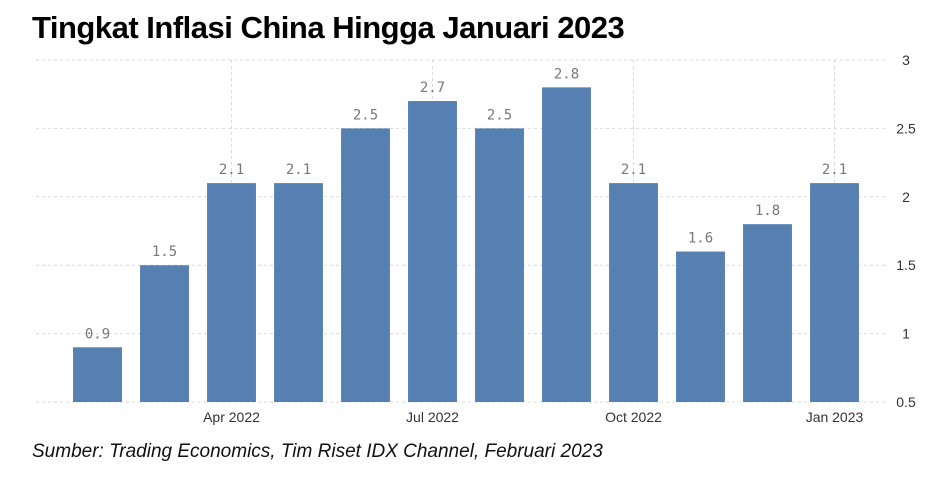 This screenshot has height=482, width=940. Describe the element at coordinates (97, 334) in the screenshot. I see `bar-value-label: 0.9` at that location.